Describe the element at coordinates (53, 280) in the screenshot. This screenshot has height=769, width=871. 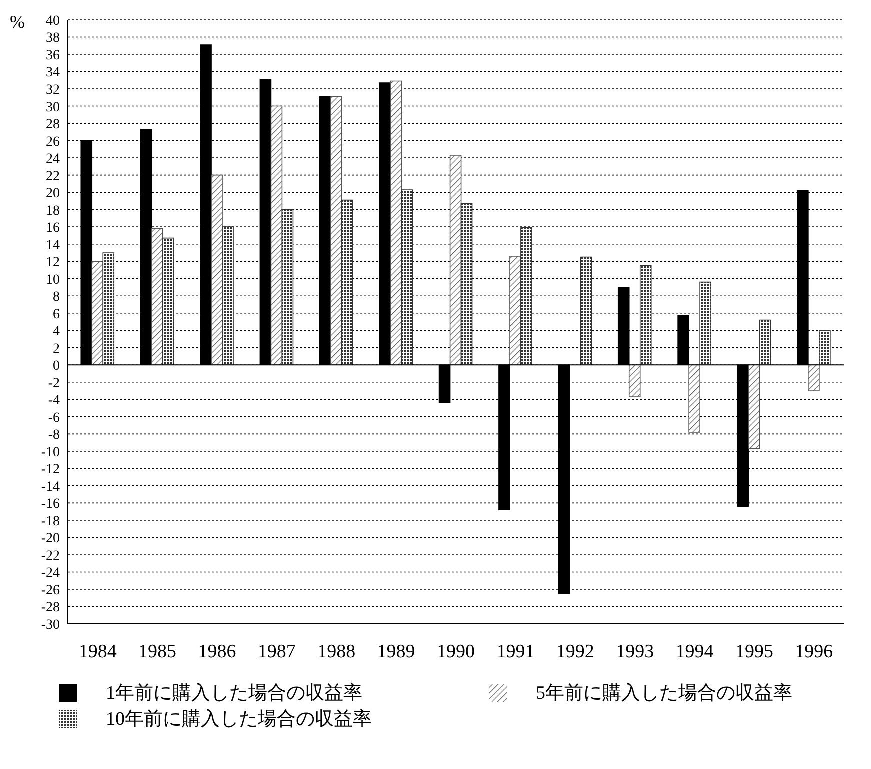
I see `y-tick-label: 10` at that location.